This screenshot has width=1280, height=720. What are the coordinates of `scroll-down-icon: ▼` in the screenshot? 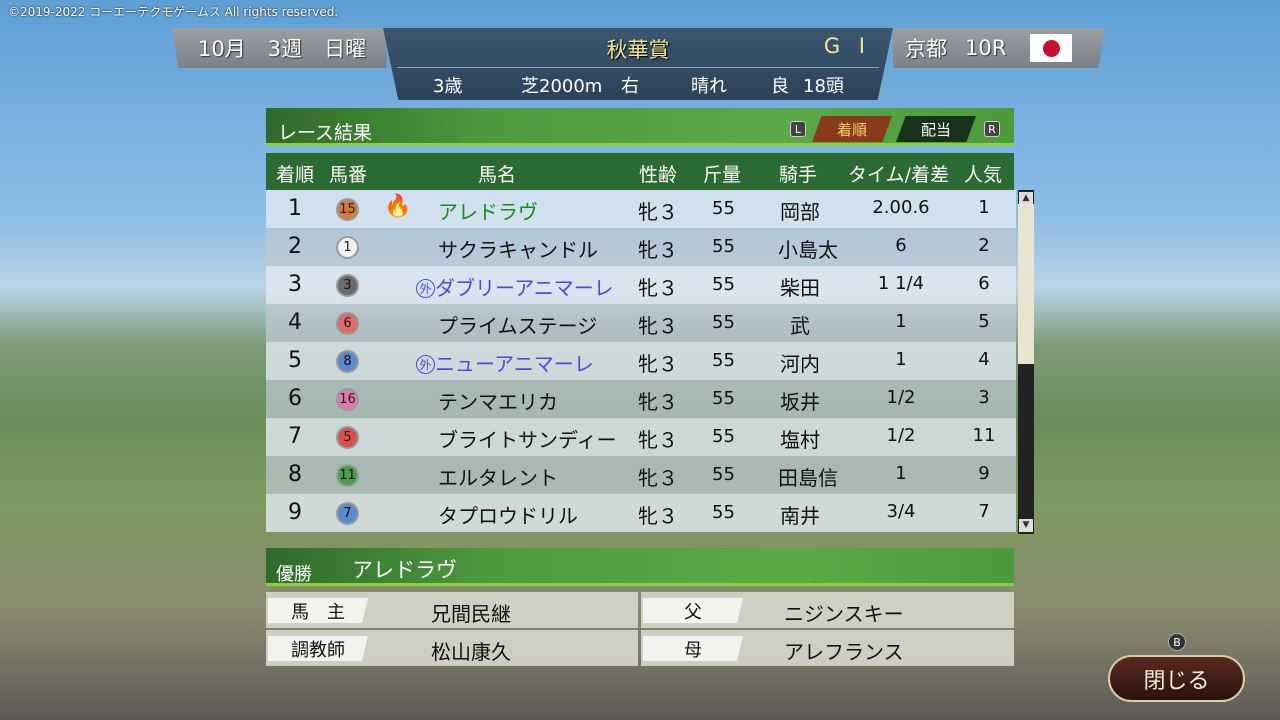 It's located at (1026, 525).